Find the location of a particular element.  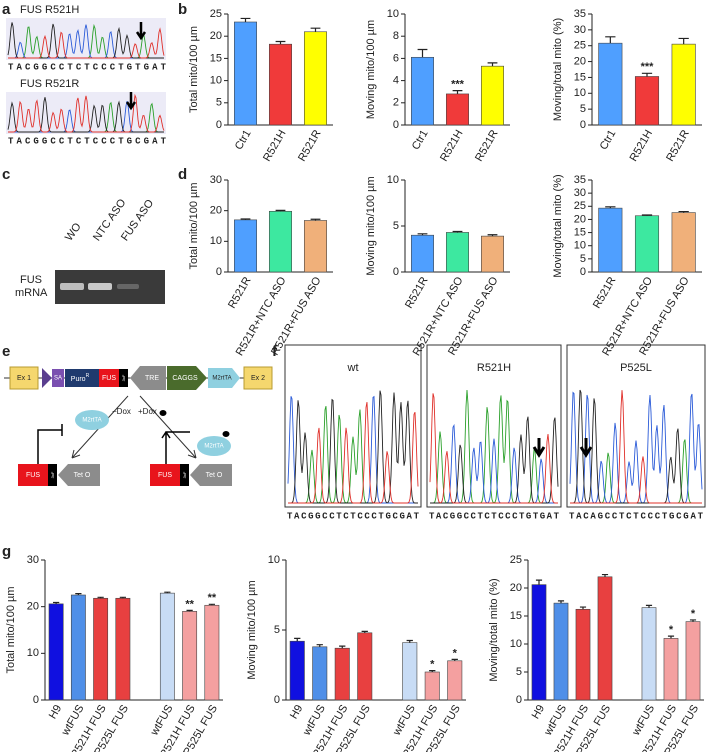

y-tick-label: 6 is located at coordinates (396, 58).